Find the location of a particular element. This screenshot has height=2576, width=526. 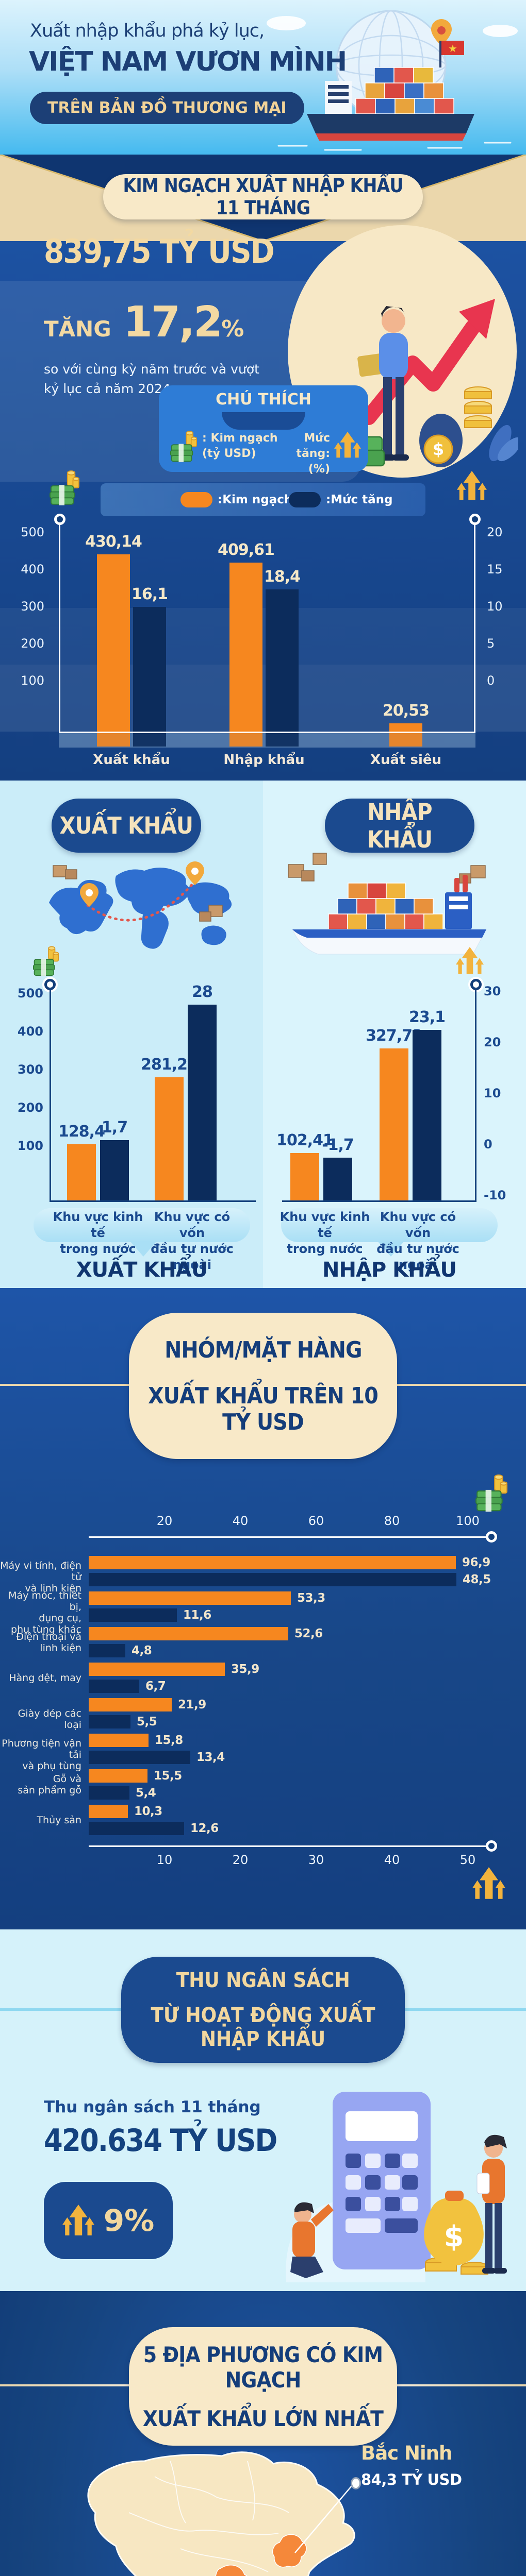

left-axis-pole is located at coordinates (60, 627).